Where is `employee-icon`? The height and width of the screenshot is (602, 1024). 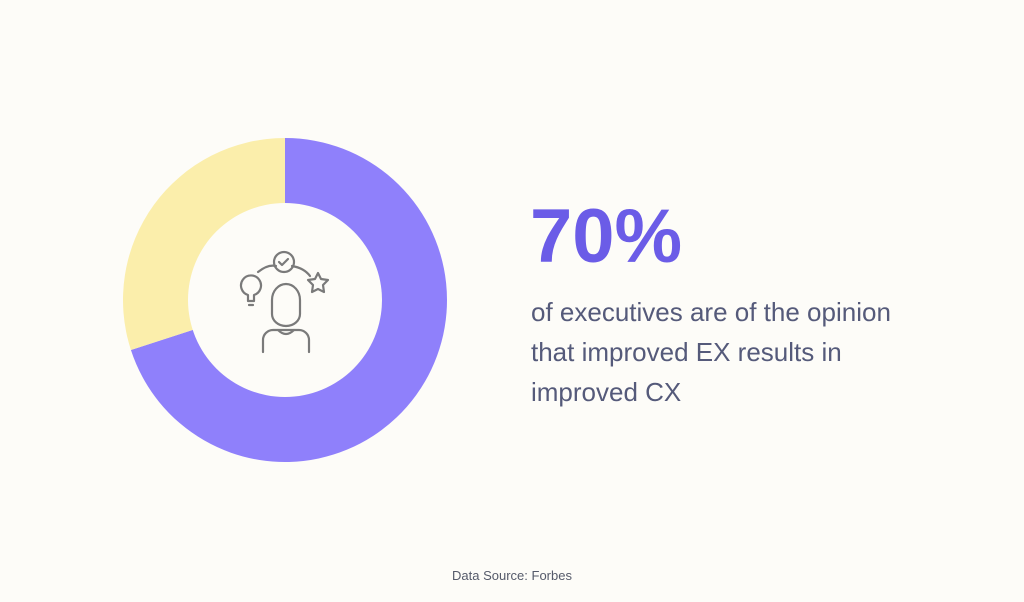
employee-icon is located at coordinates (284, 302).